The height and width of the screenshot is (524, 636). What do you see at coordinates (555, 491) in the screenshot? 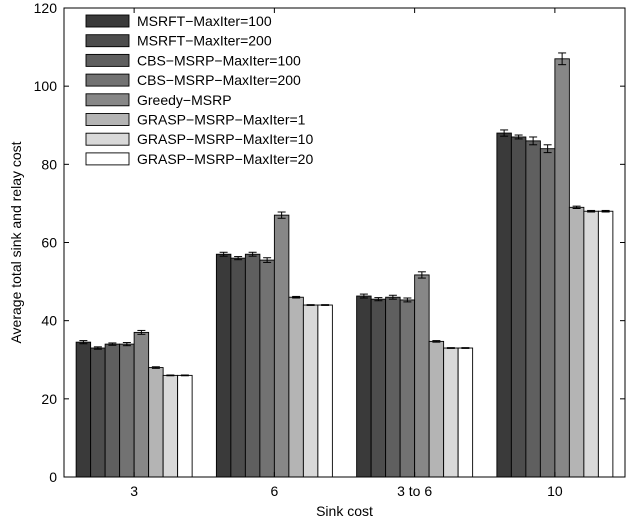
I see `x-tick-label: 10` at bounding box center [555, 491].